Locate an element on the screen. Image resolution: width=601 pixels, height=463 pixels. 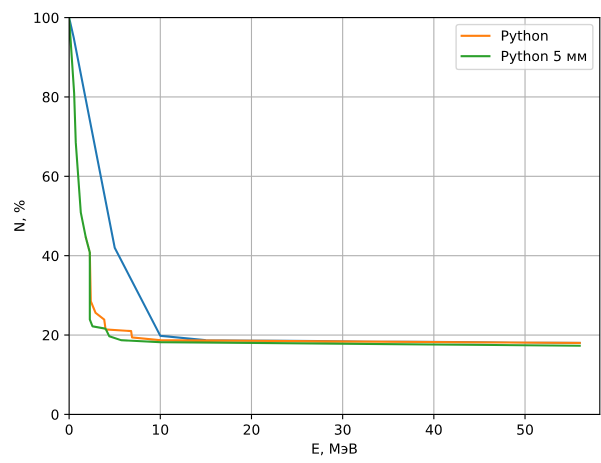
y-tick-label: 0 is located at coordinates (54, 414).